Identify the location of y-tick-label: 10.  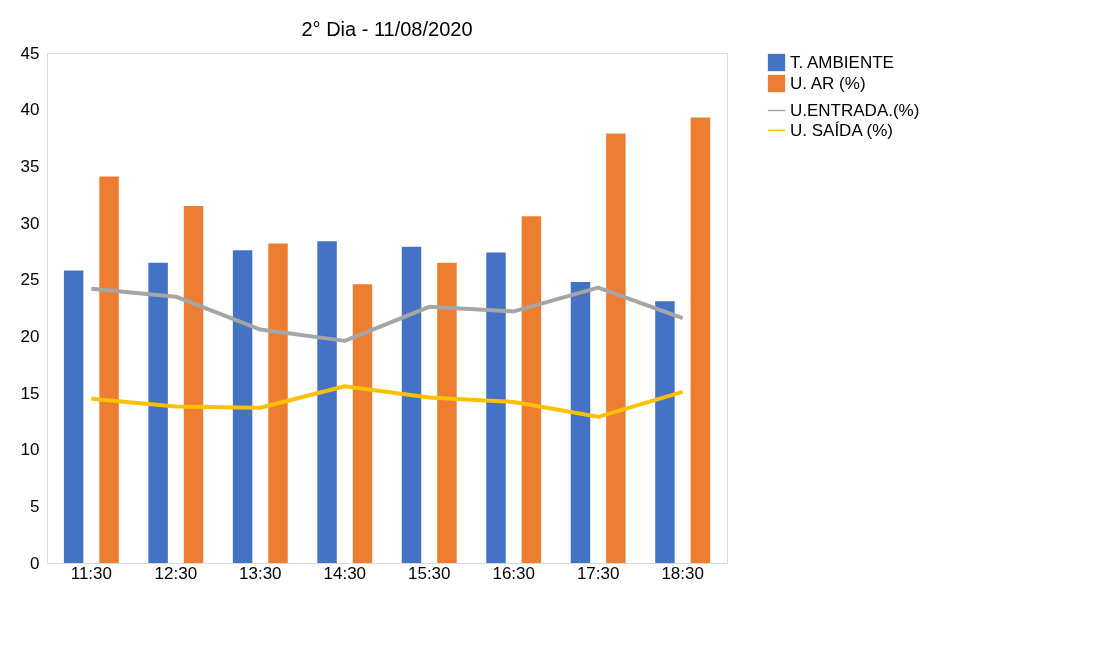
(30, 450).